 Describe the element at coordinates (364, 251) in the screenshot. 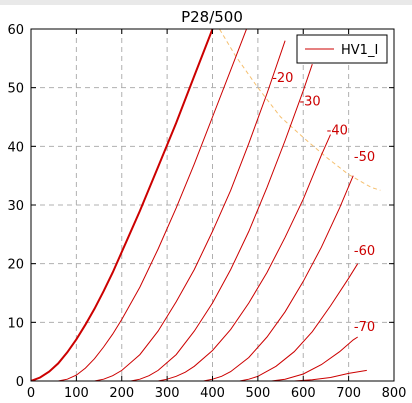

I see `curve-label: -60` at that location.